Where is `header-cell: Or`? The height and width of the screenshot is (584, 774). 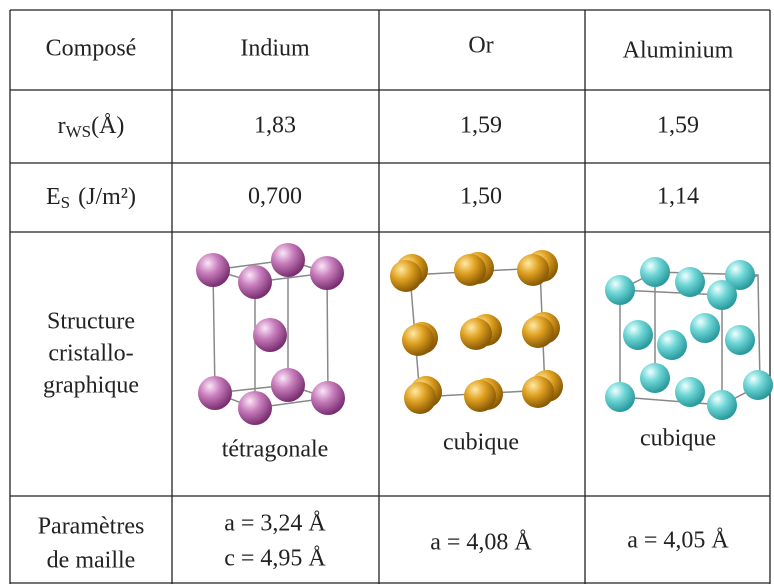 header-cell: Or is located at coordinates (480, 46).